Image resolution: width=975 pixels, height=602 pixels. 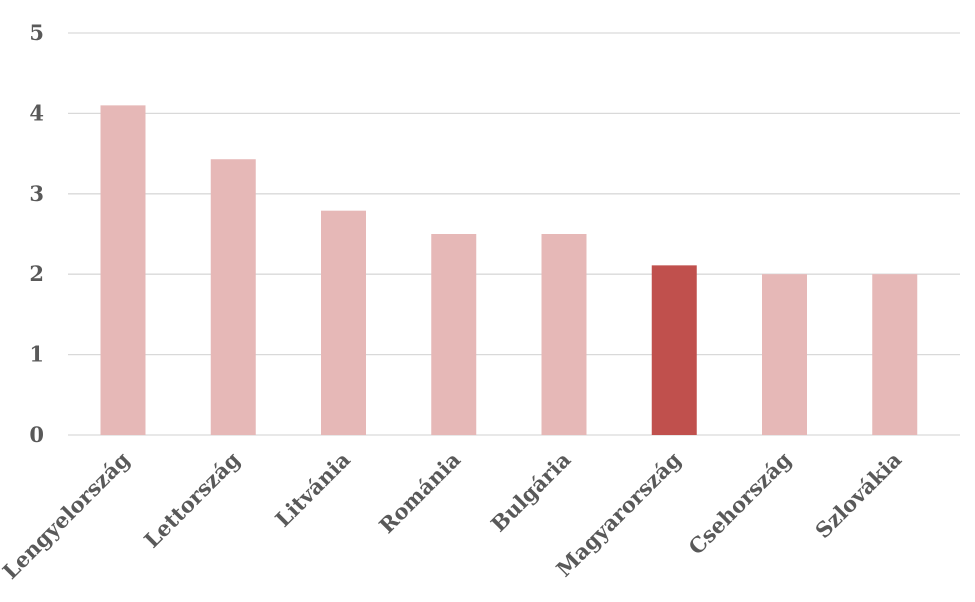 I want to click on x-category-label: Csehország, so click(x=739, y=503).